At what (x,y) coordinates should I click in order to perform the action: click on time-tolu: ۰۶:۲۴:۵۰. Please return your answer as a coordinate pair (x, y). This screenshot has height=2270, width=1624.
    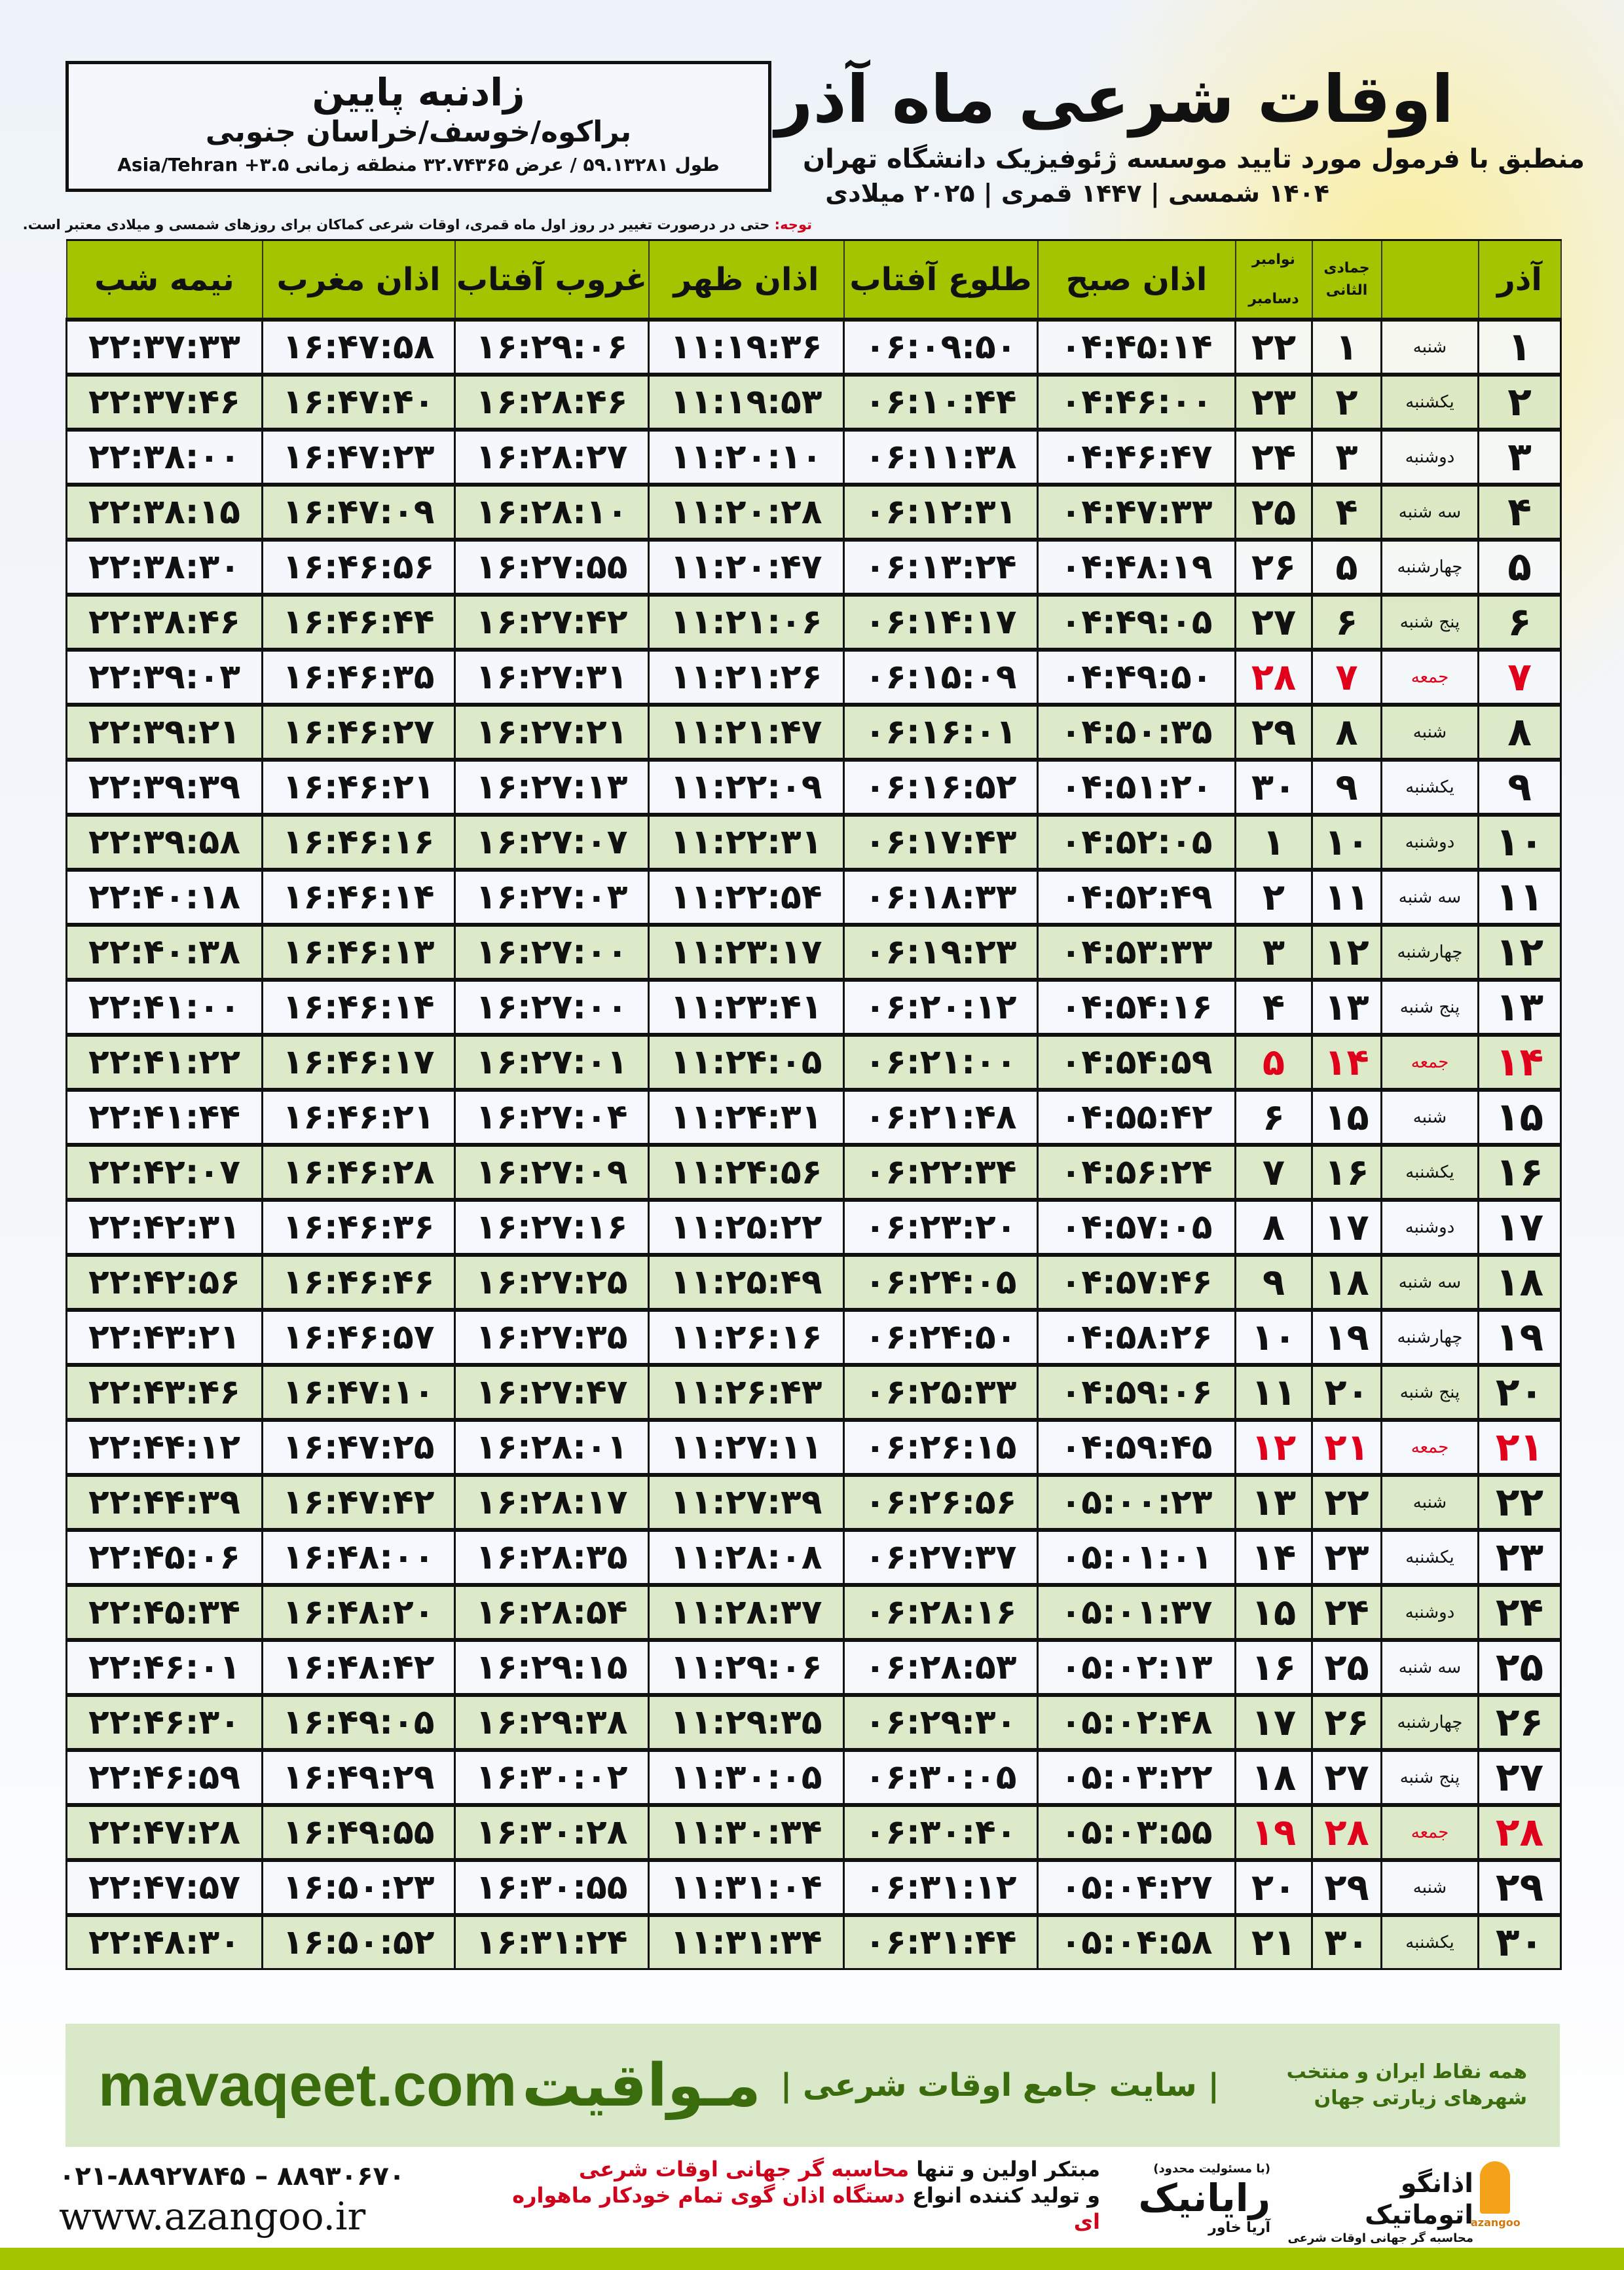
    Looking at the image, I should click on (941, 1337).